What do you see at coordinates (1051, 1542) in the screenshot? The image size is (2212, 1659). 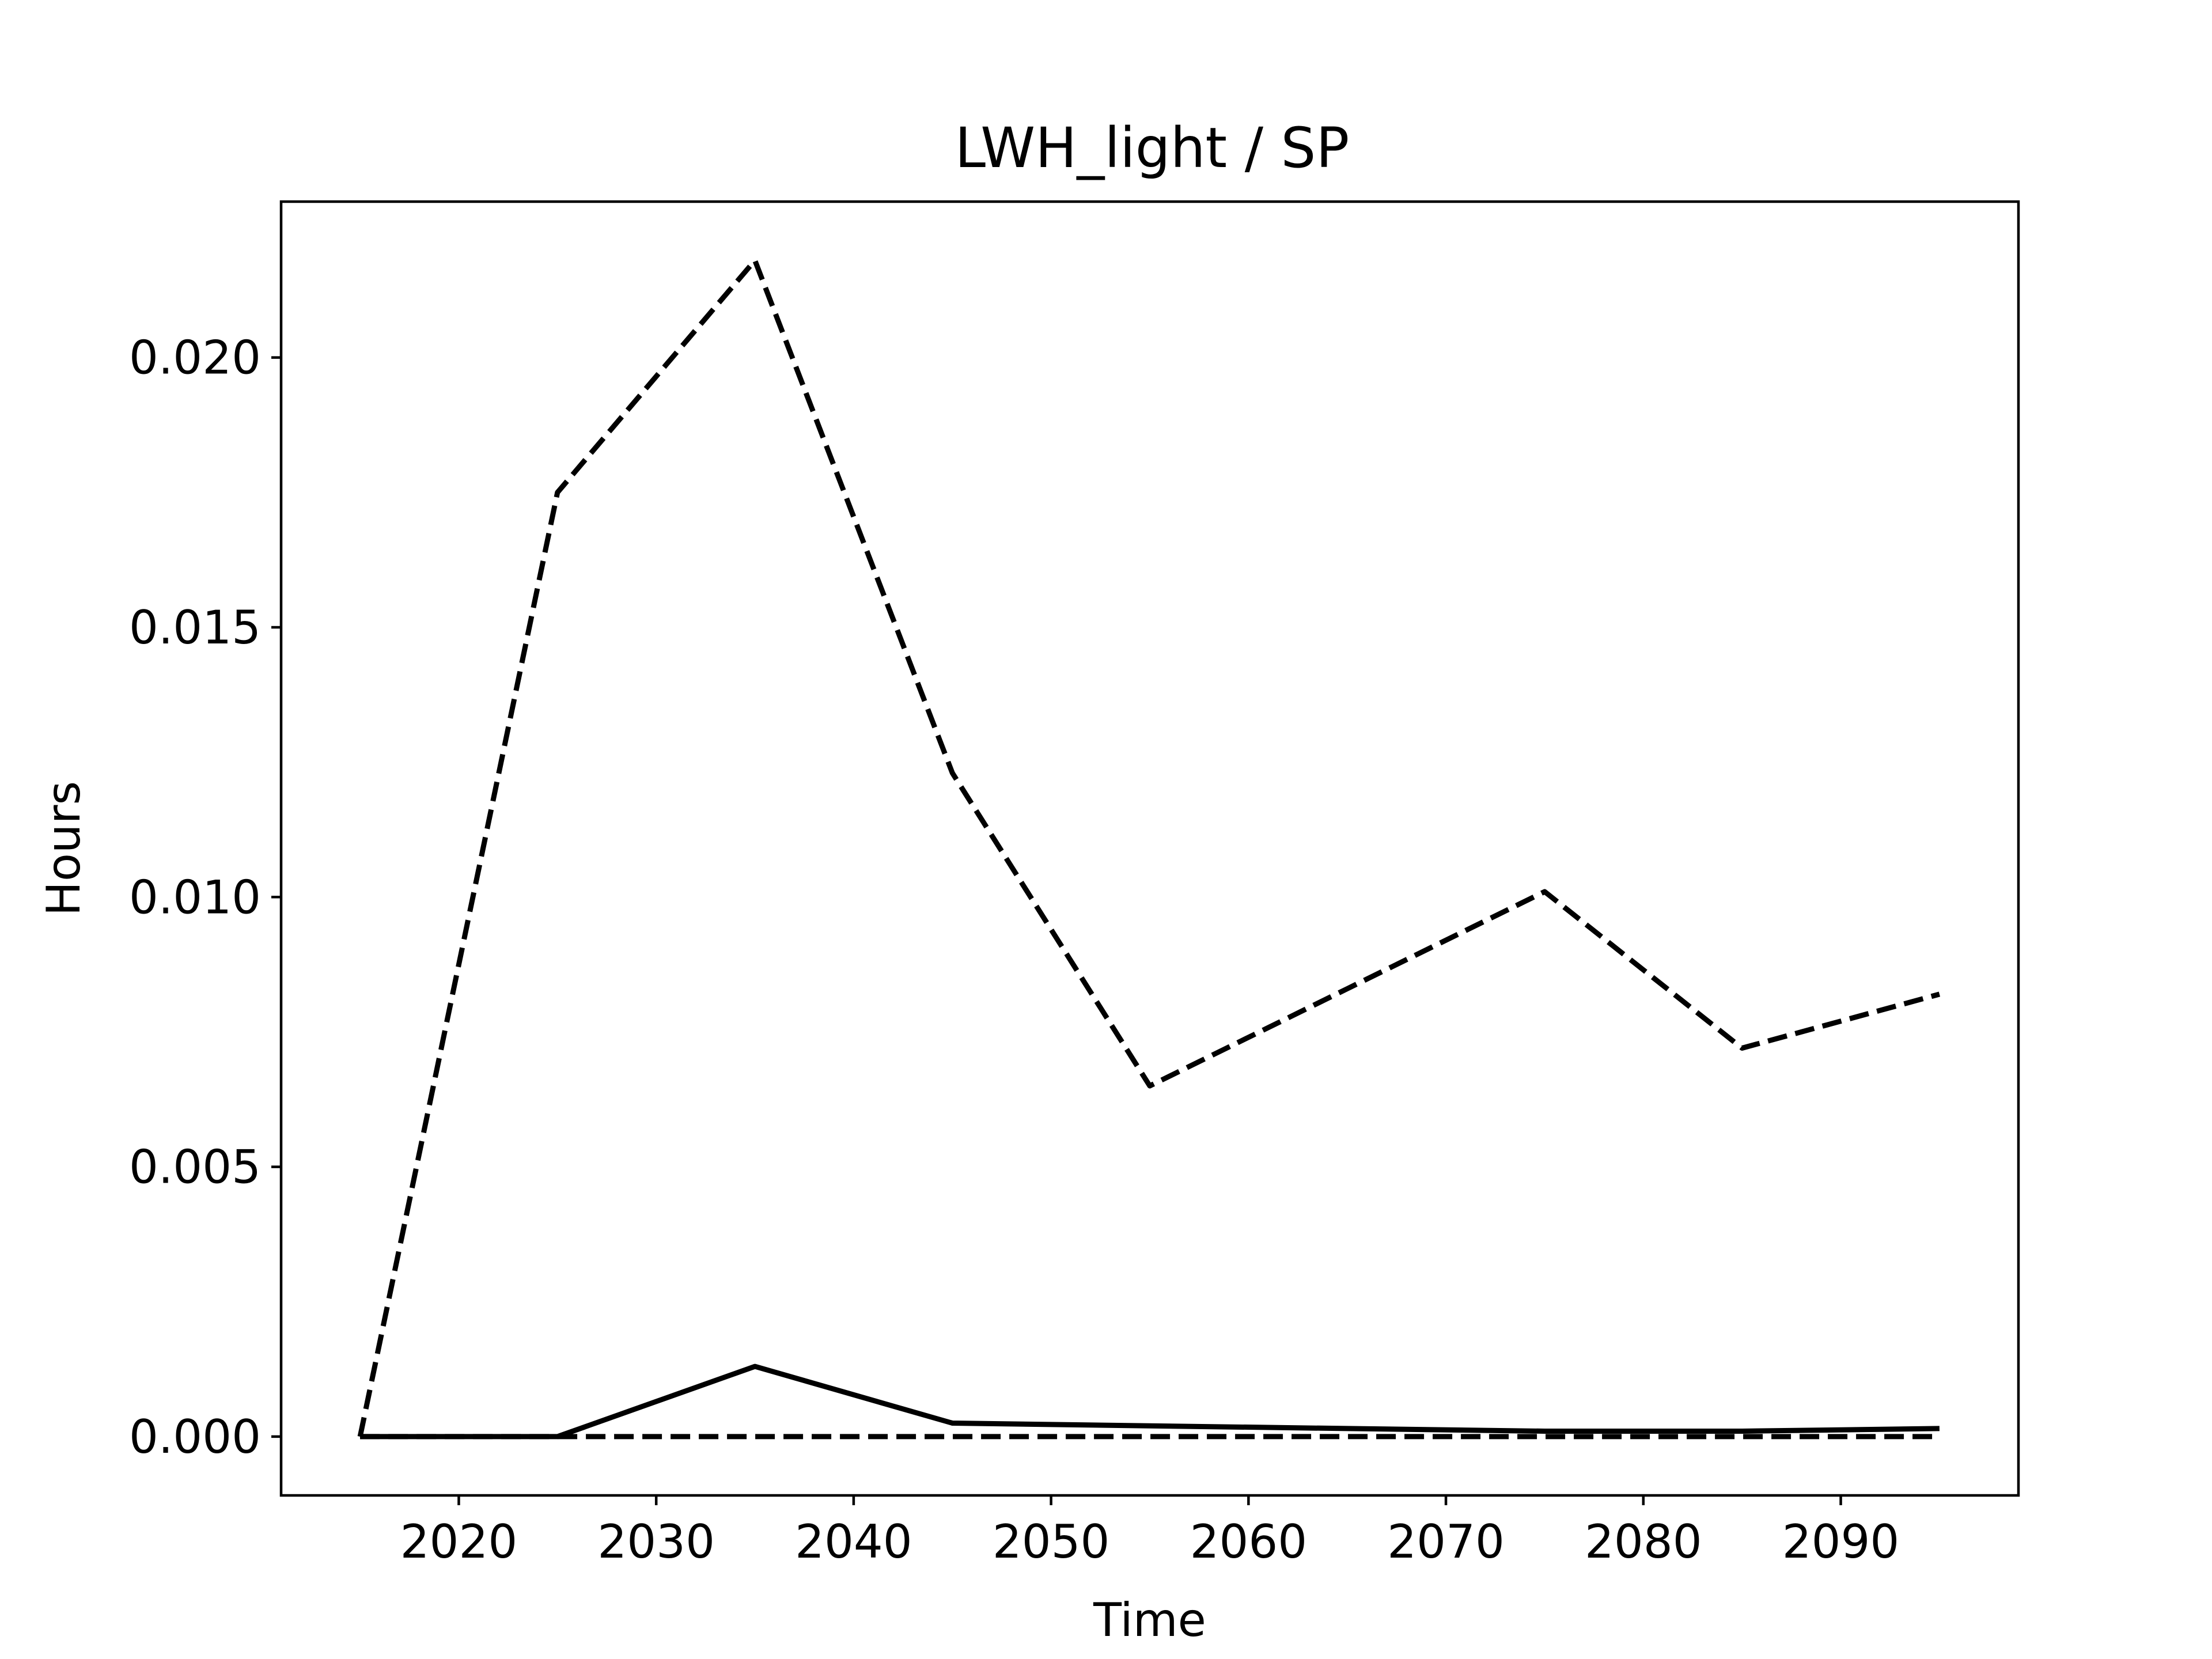 I see `x-tick-label: 2050` at bounding box center [1051, 1542].